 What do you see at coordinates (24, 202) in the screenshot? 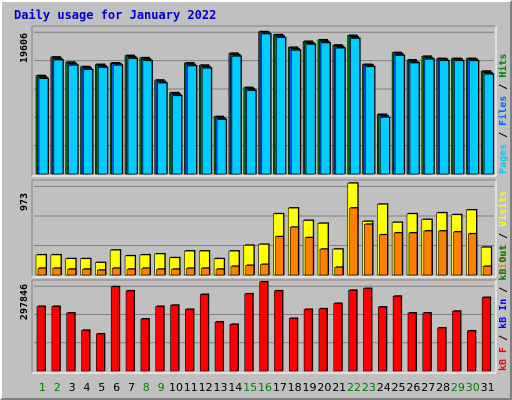
I see `max-label: 973` at bounding box center [24, 202].